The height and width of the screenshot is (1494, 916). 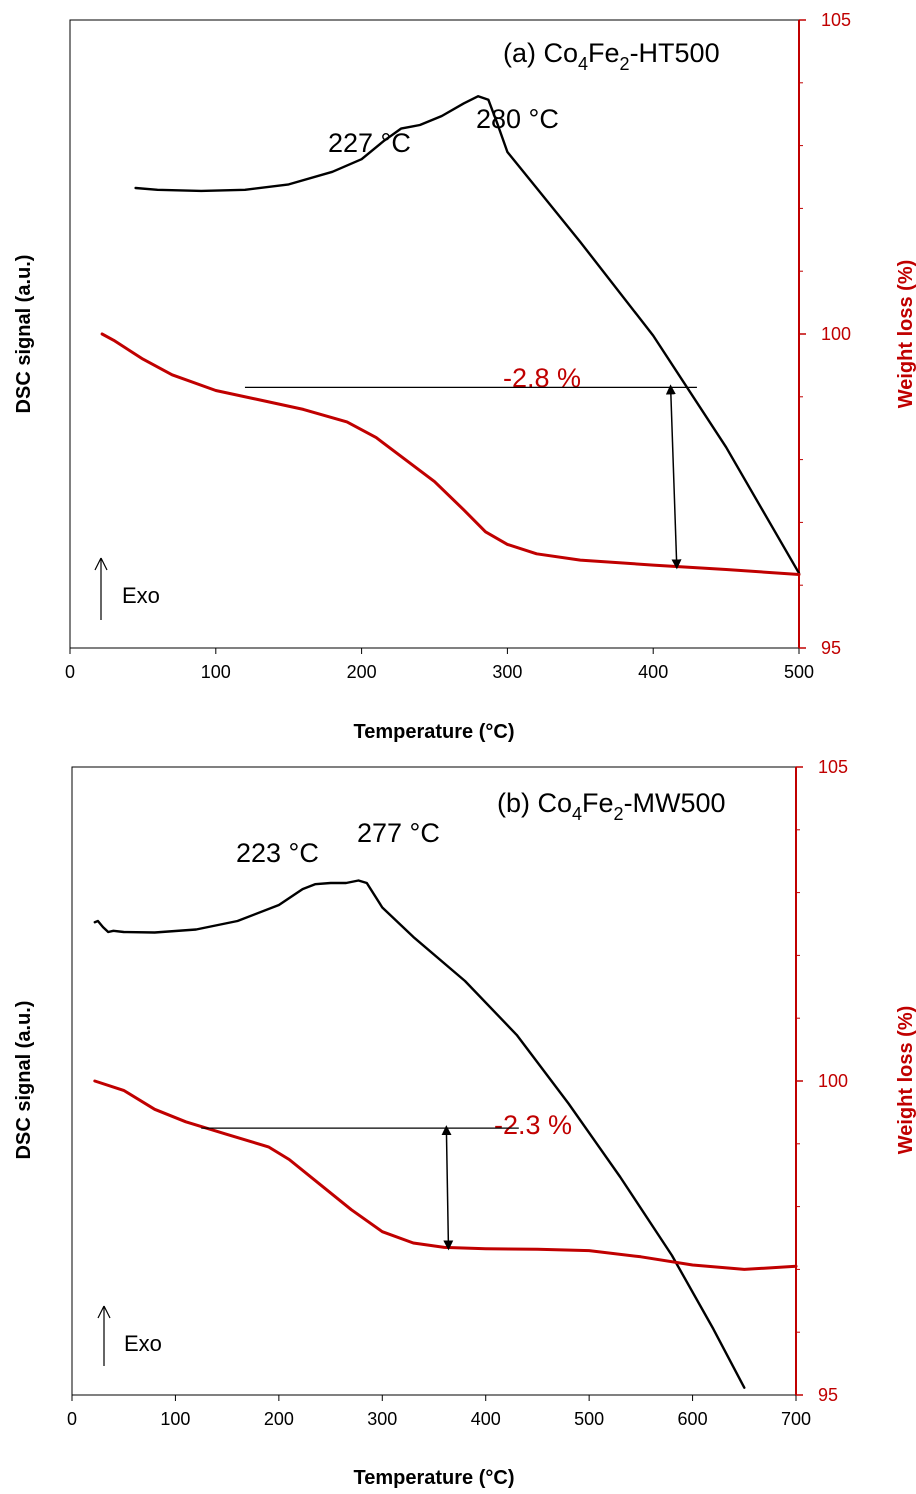 I want to click on y2-ticks-a: 95 100 105, so click(x=825, y=334).